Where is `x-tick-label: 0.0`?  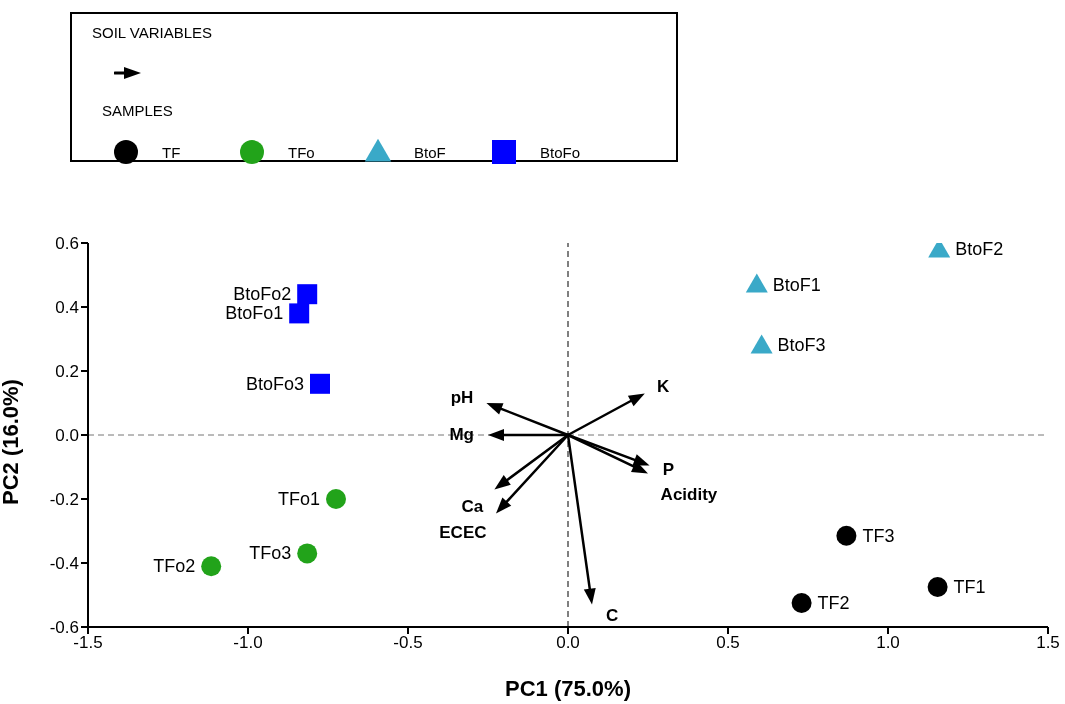 x-tick-label: 0.0 is located at coordinates (568, 643).